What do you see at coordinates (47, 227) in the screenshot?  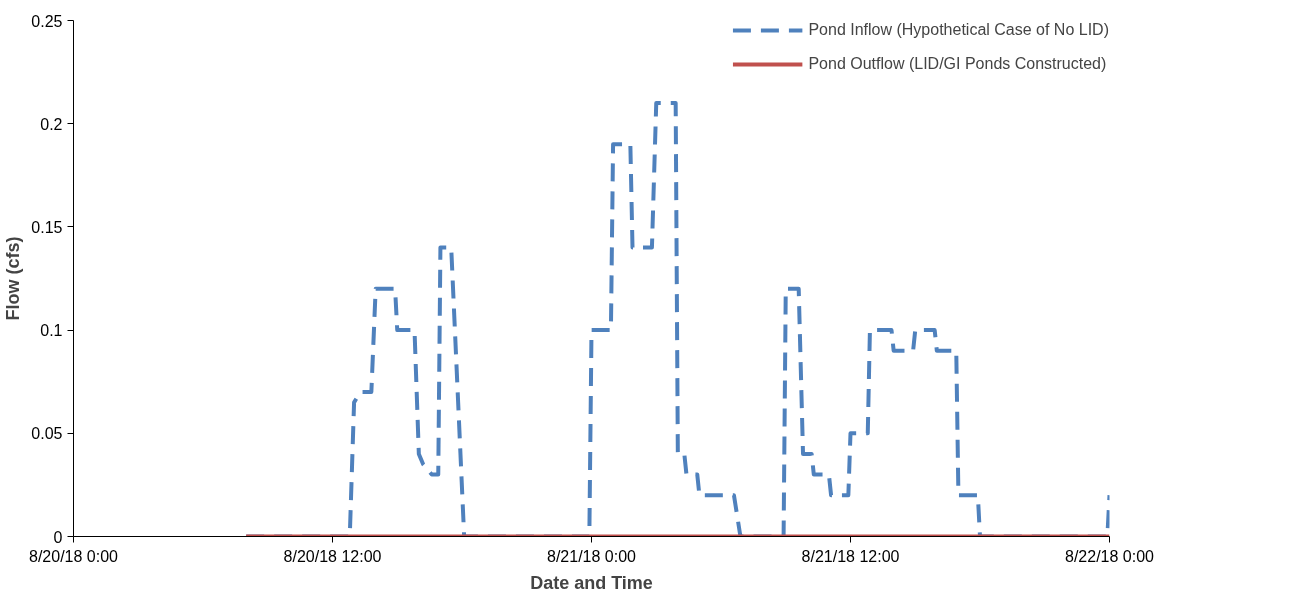 I see `y-tick-label: 0.15` at bounding box center [47, 227].